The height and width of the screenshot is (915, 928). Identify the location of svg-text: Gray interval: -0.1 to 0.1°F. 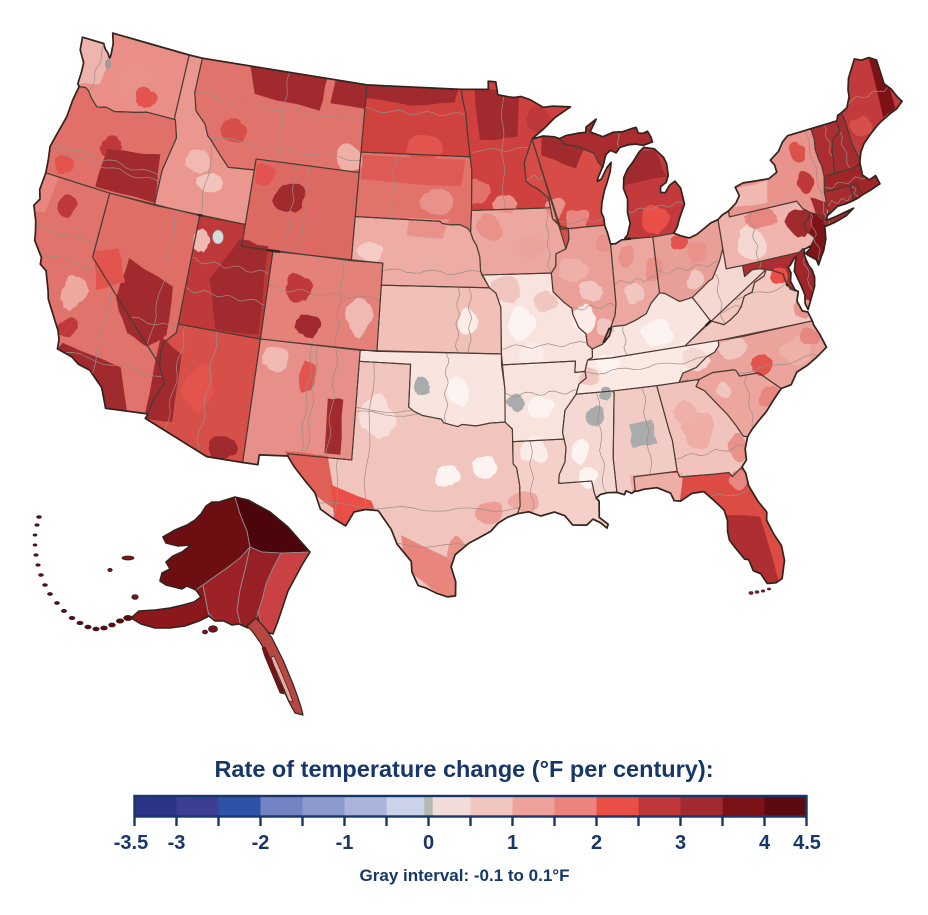
(465, 875).